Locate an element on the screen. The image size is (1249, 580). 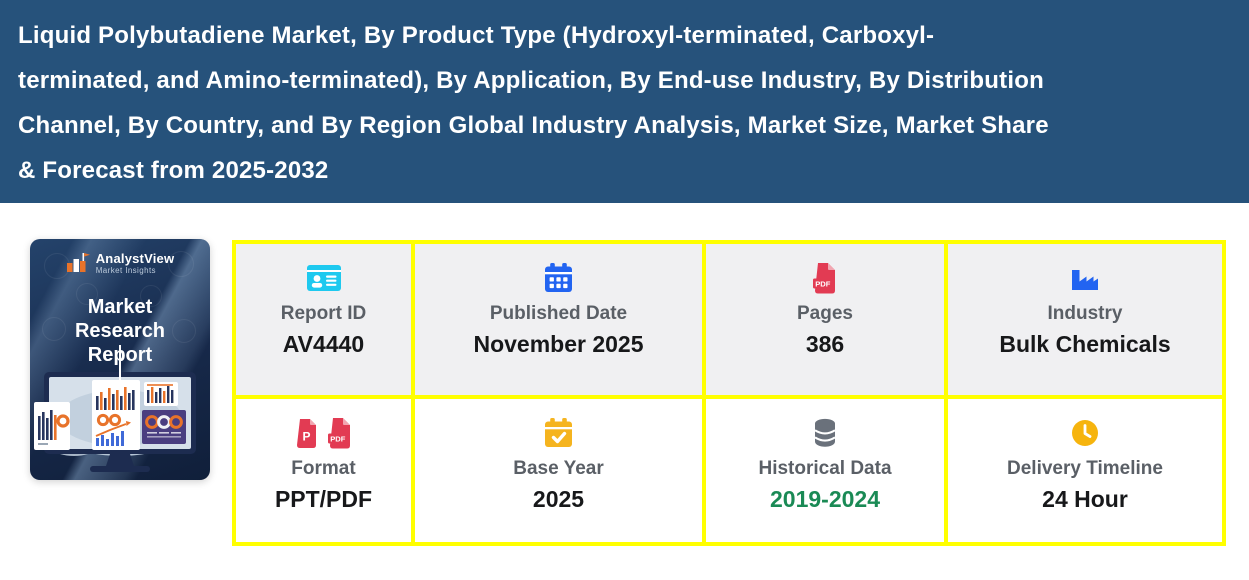
info-value: 24 Hour is located at coordinates (1085, 499).